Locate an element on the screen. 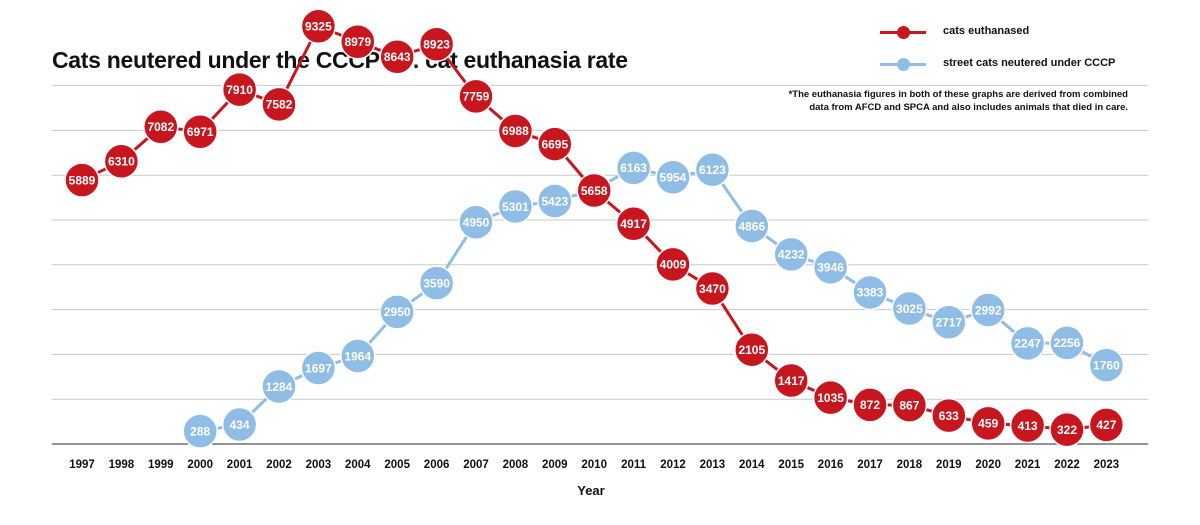 Image resolution: width=1200 pixels, height=525 pixels. x-tick-label: 2001 is located at coordinates (240, 465).